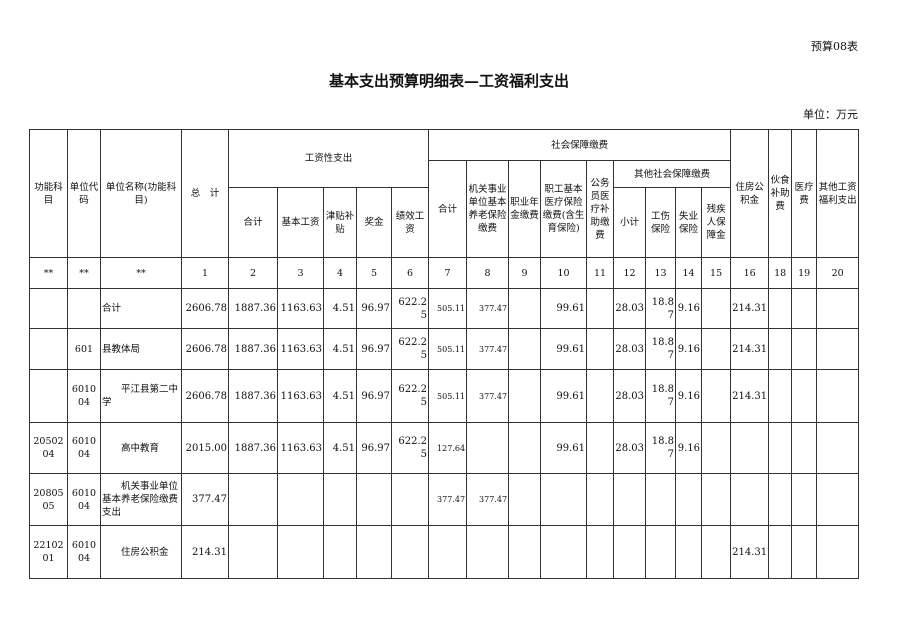 The width and height of the screenshot is (898, 635). Describe the element at coordinates (661, 222) in the screenshot. I see `header-injury: 工伤保险` at that location.